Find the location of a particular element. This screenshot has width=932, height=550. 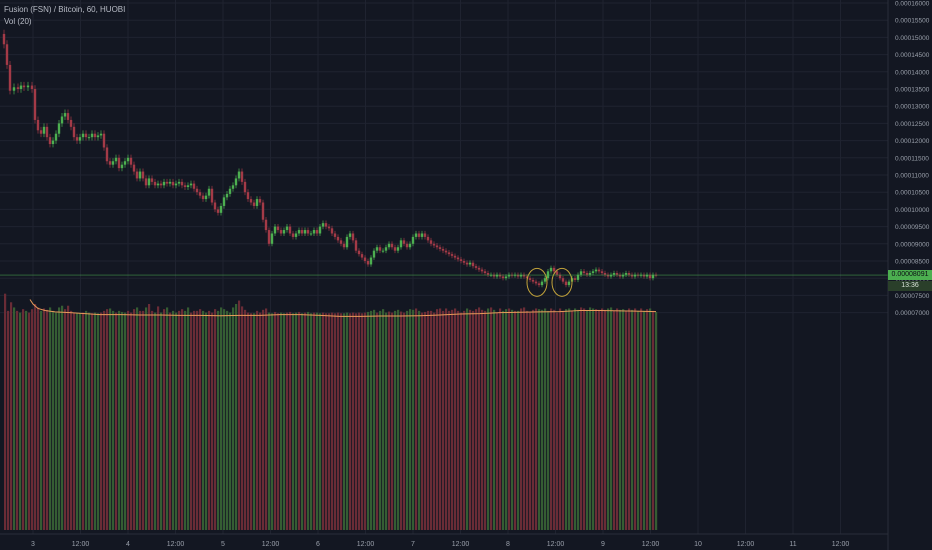

price-tick-label: 0.00007000 is located at coordinates (912, 313).